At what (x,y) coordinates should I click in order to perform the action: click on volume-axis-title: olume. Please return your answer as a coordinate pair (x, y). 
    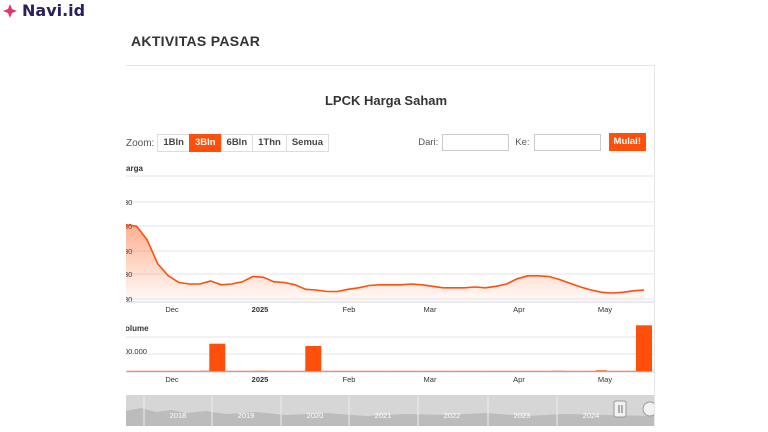
    Looking at the image, I should click on (137, 328).